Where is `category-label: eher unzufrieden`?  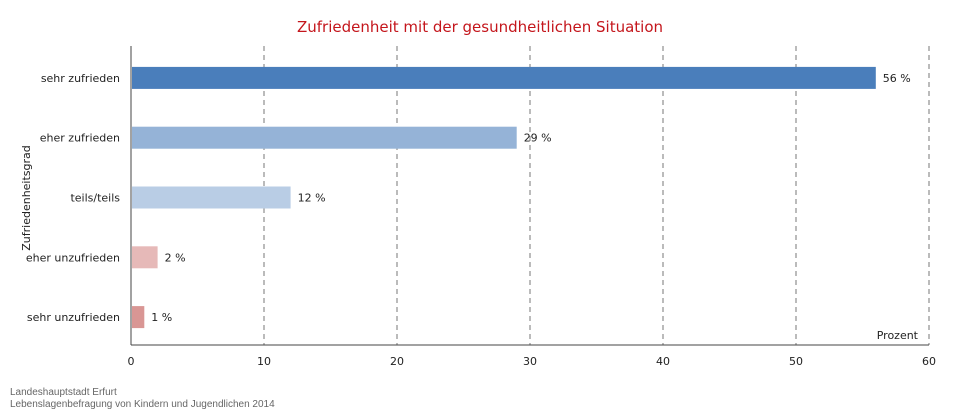
category-label: eher unzufrieden is located at coordinates (73, 257).